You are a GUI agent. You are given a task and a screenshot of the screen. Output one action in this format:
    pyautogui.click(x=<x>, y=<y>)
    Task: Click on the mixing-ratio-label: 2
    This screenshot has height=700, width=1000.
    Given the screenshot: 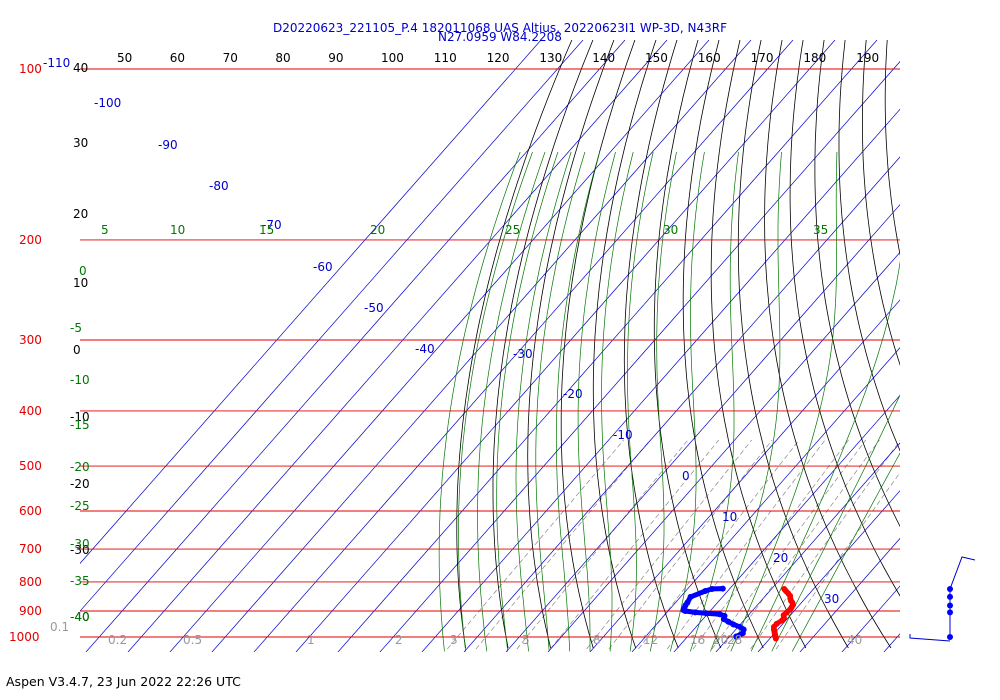 What is the action you would take?
    pyautogui.click(x=399, y=640)
    